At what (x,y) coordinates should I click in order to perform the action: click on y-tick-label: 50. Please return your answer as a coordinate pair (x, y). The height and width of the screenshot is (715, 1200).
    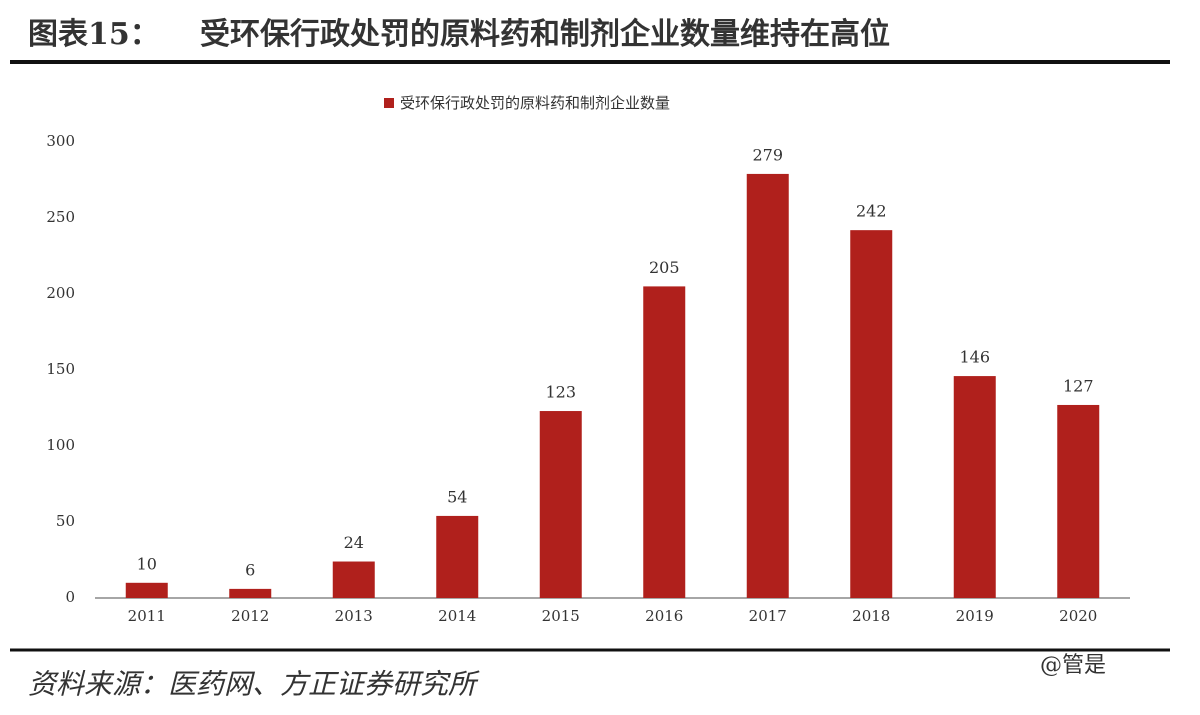
    Looking at the image, I should click on (65, 521).